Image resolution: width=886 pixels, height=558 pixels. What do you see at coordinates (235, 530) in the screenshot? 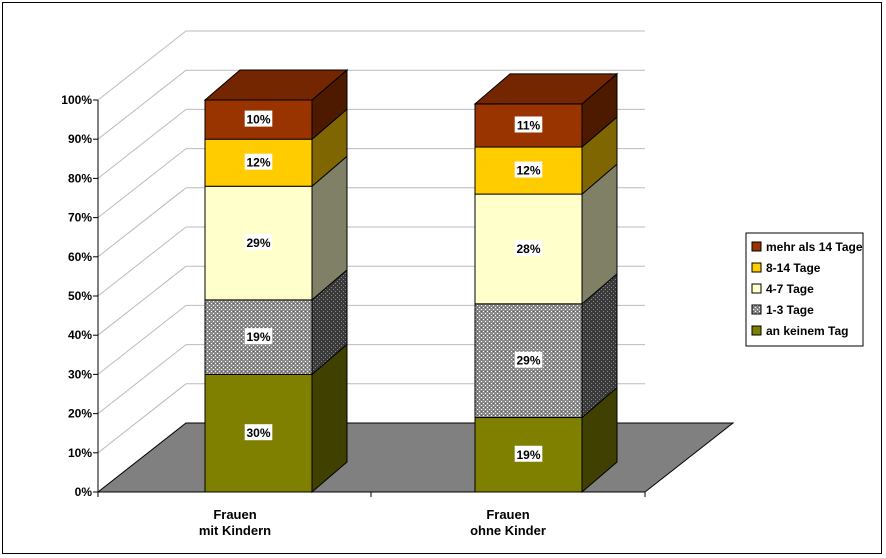
I see `x-category-label: mit Kindern` at bounding box center [235, 530].